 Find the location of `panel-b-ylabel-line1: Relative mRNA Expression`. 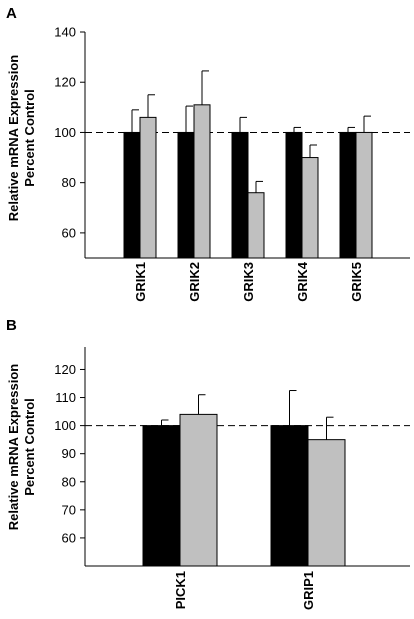

panel-b-ylabel-line1: Relative mRNA Expression is located at coordinates (13, 447).